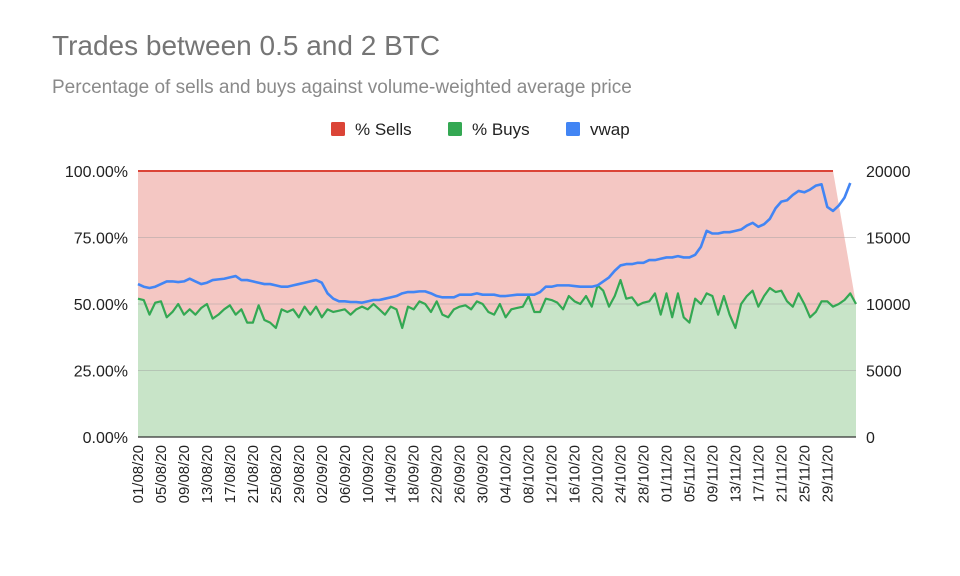 This screenshot has height=576, width=960. Describe the element at coordinates (735, 473) in the screenshot. I see `x-tick-label: 13/11/20` at that location.